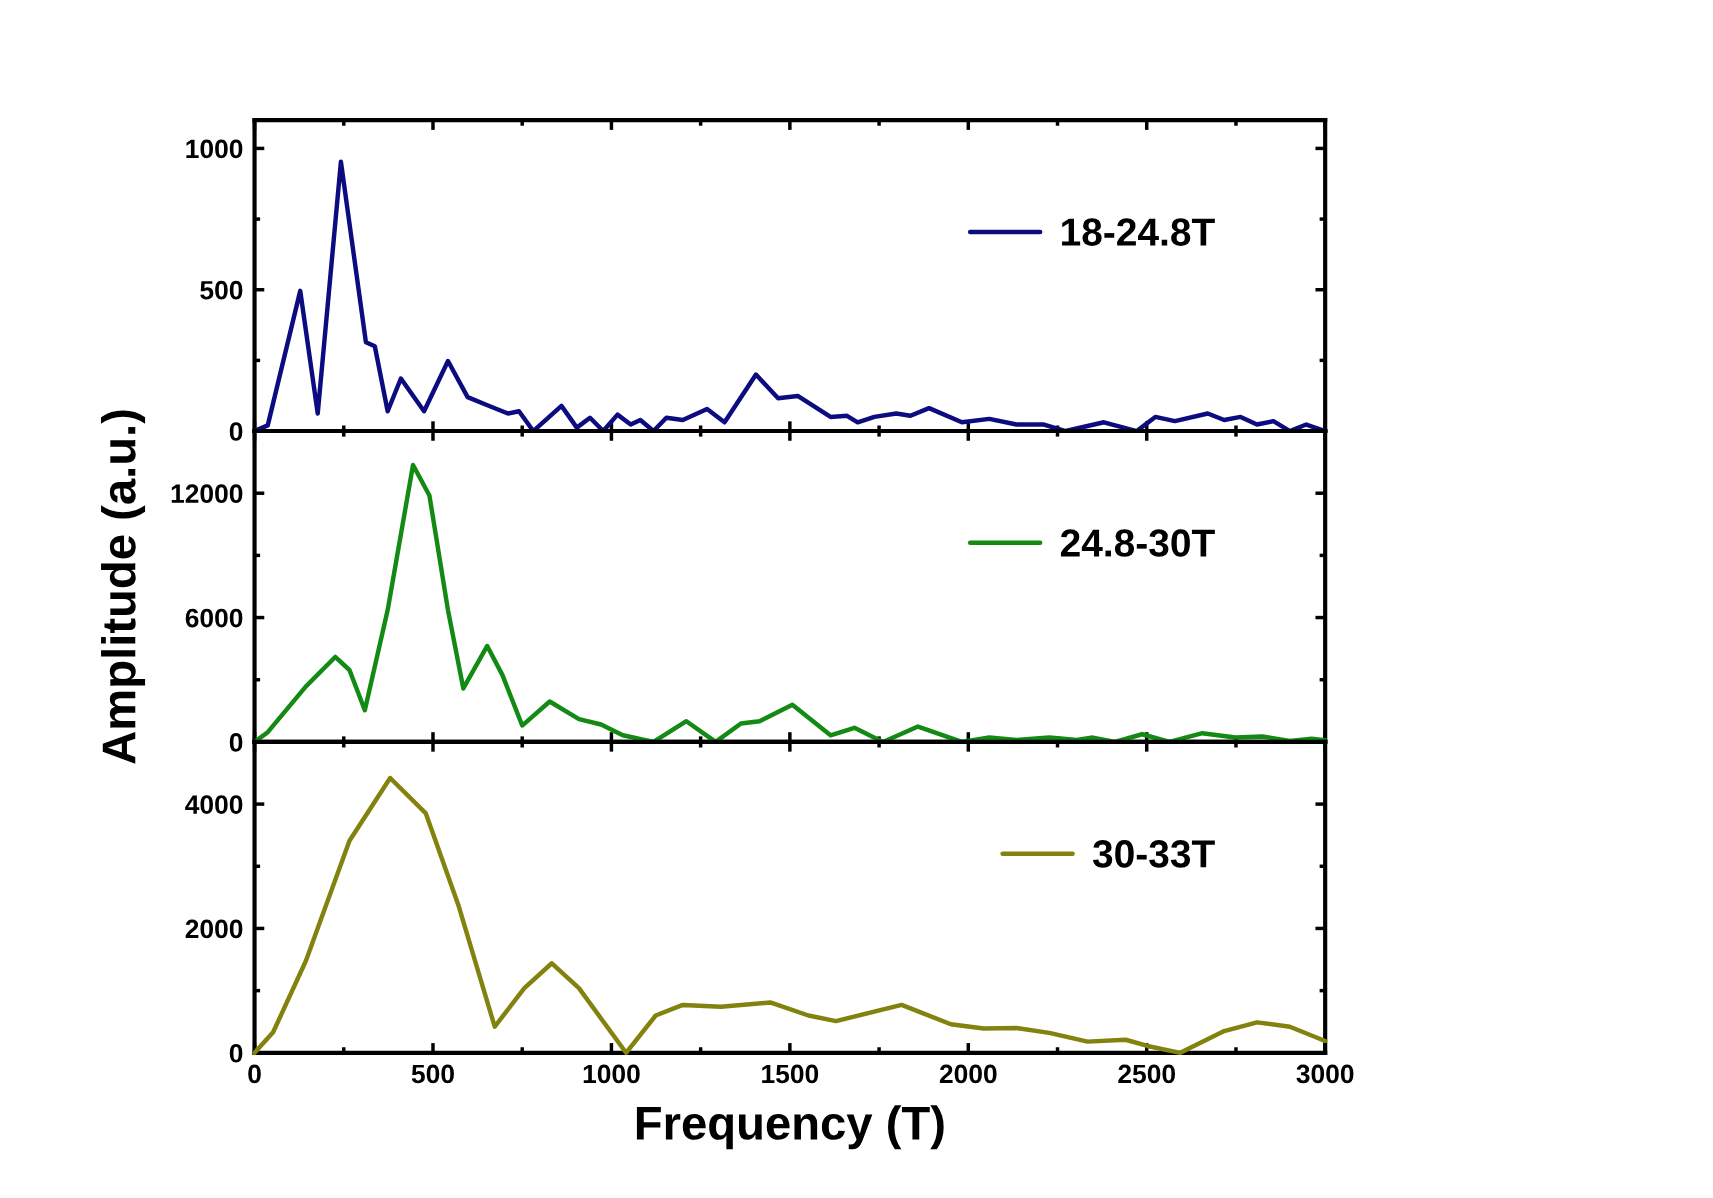 This screenshot has height=1198, width=1713. What do you see at coordinates (214, 618) in the screenshot?
I see `y-tick-label: 6000` at bounding box center [214, 618].